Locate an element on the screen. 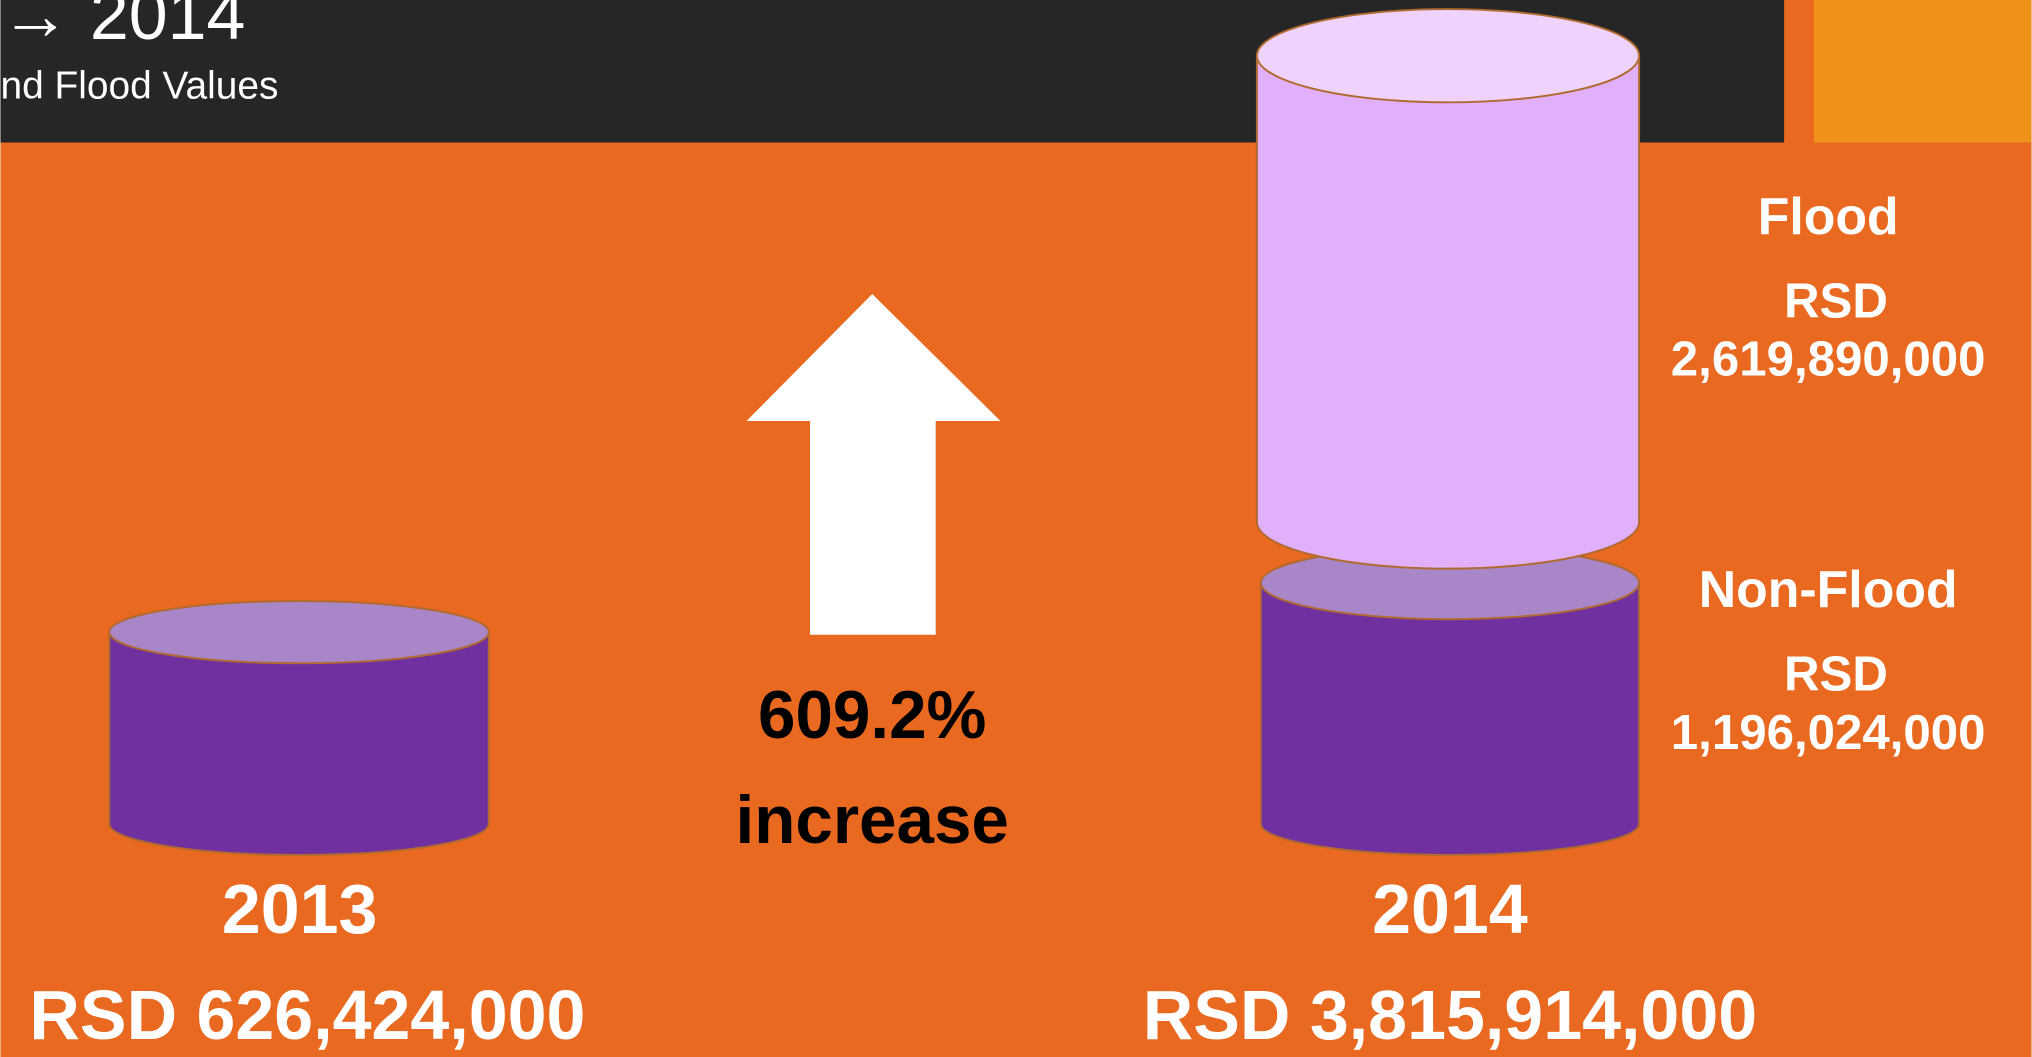 This screenshot has width=2032, height=1057. subtitle: nd Flood Values is located at coordinates (139, 85).